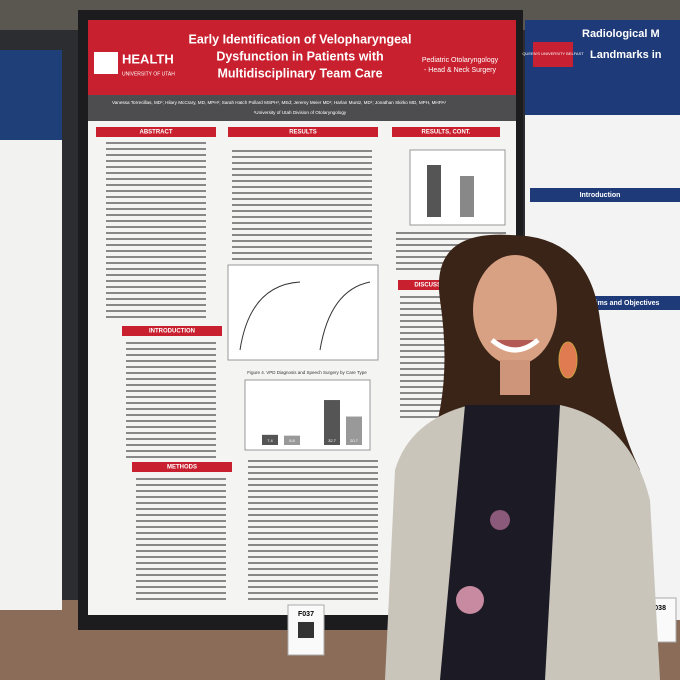 The image size is (680, 680). What do you see at coordinates (434, 191) in the screenshot?
I see `figure-bar-shape` at bounding box center [434, 191].